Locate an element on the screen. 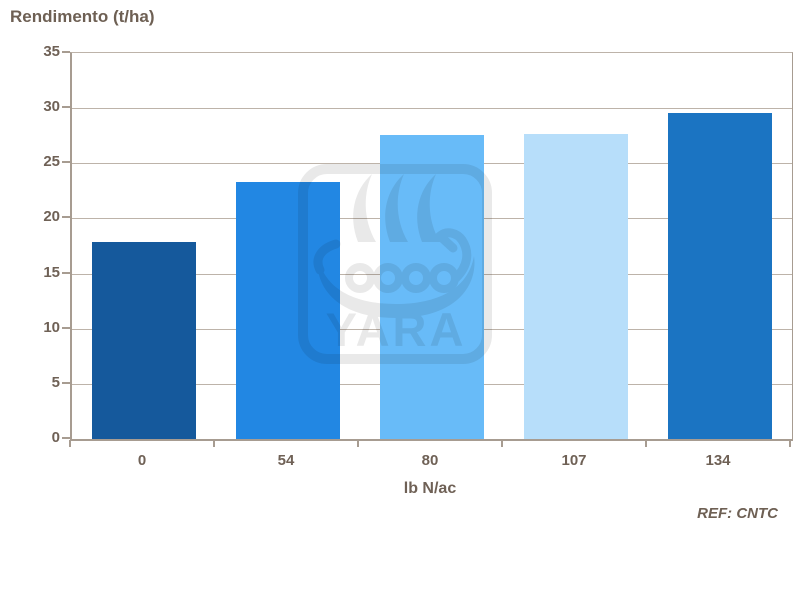  y-tick-label-30: 30 is located at coordinates (51, 107).